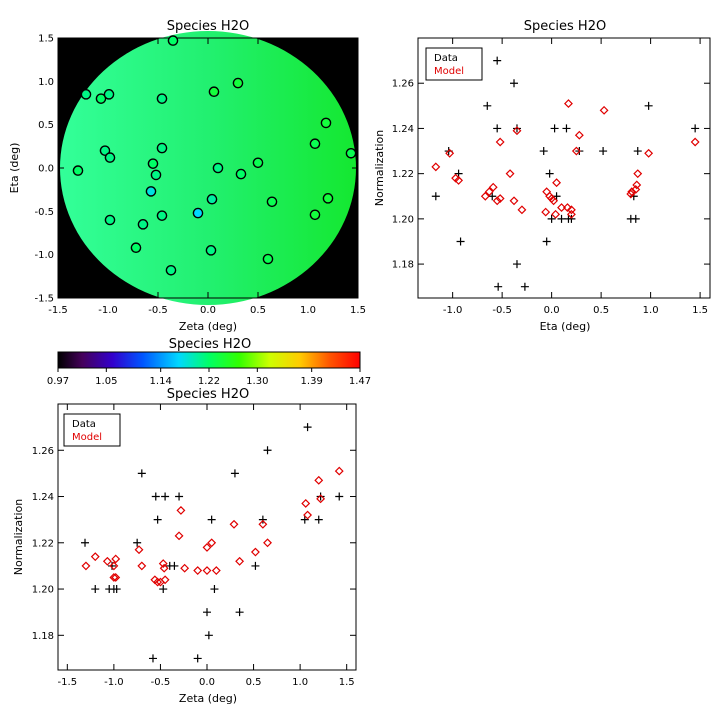  Describe the element at coordinates (208, 698) in the screenshot. I see `zeta-x-label: Zeta (deg)` at that location.